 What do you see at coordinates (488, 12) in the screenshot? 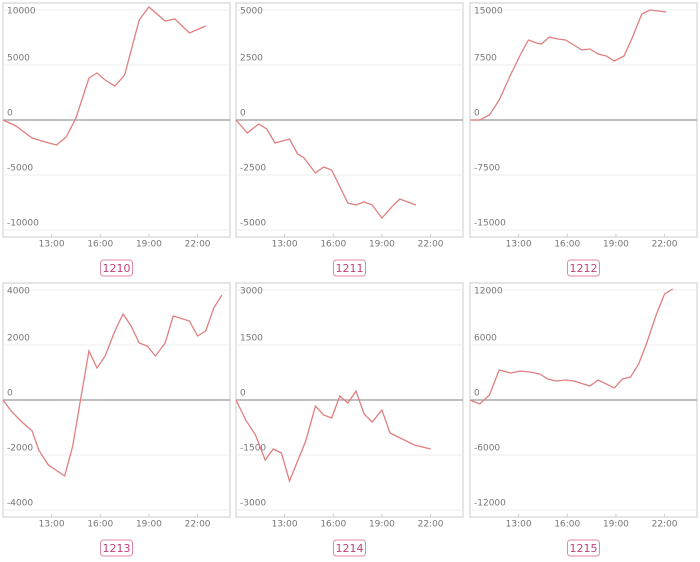
I see `y-tick-label: 15000` at bounding box center [488, 12].